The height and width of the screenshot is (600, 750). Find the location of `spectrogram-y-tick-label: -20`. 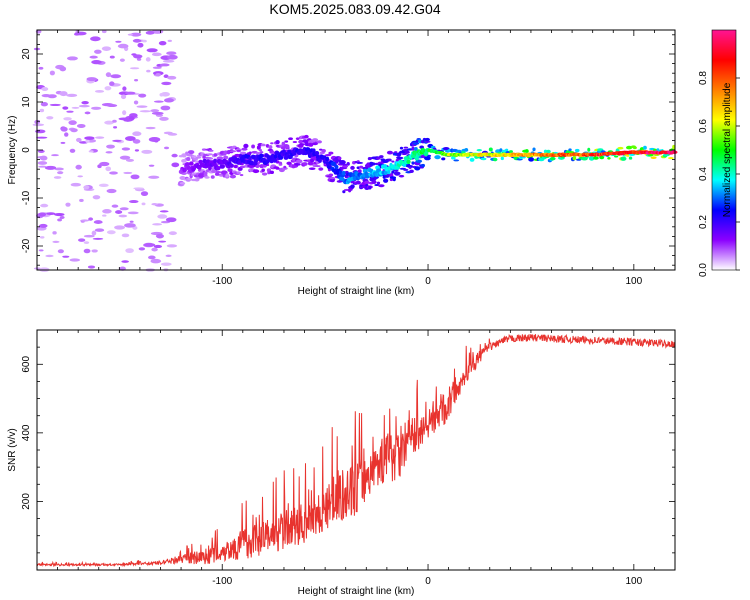

spectrogram-y-tick-label: -20 is located at coordinates (26, 245).